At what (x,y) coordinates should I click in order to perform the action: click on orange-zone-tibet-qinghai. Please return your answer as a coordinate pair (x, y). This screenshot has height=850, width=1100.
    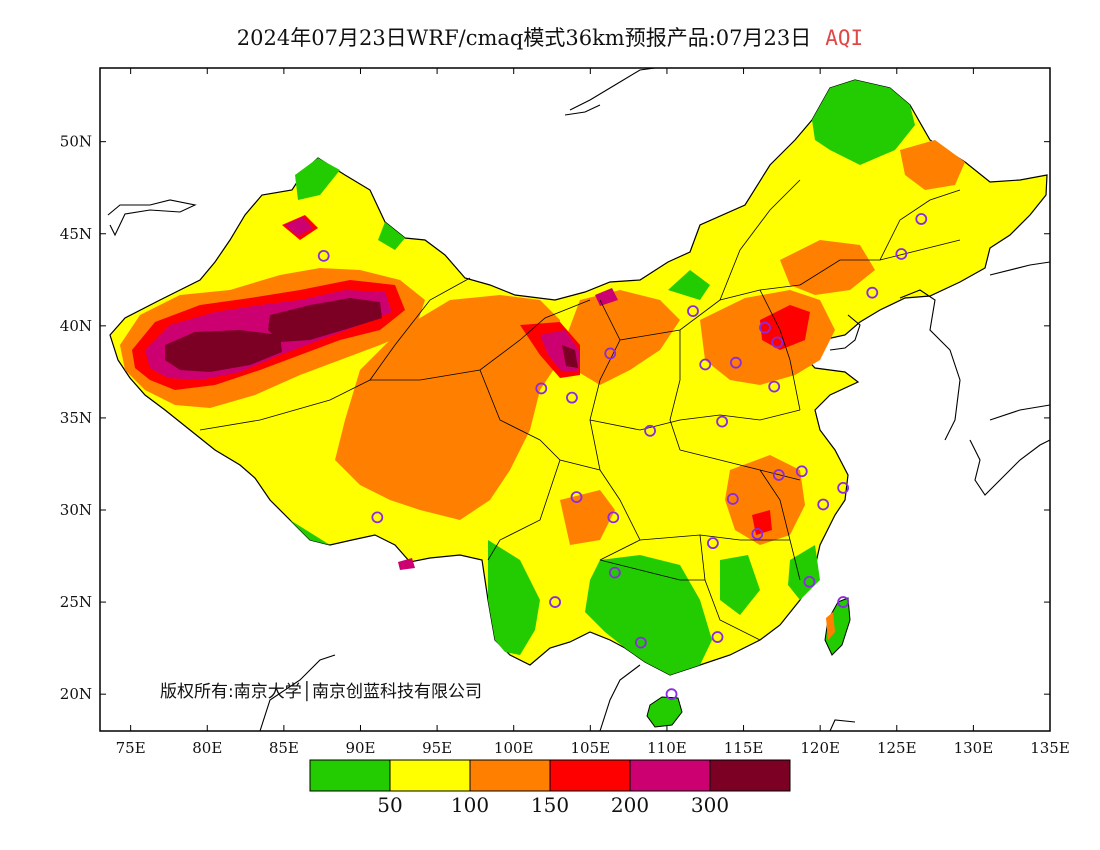
    Looking at the image, I should click on (447, 407).